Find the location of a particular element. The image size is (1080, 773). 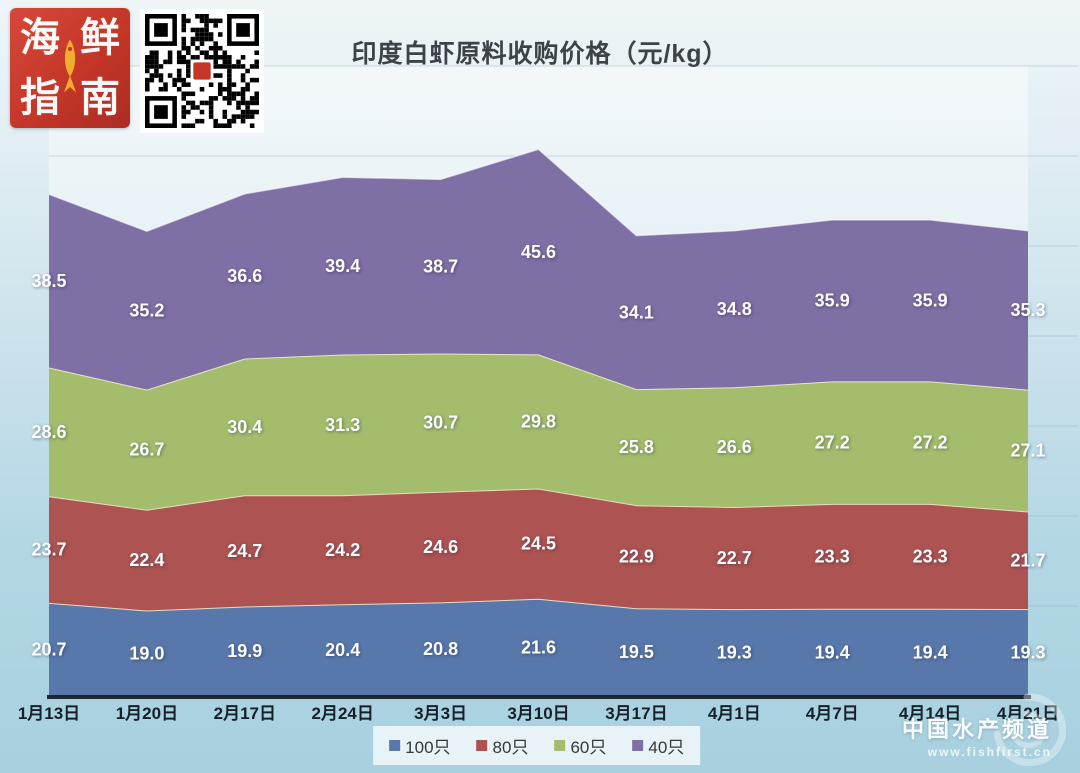

fish-icon is located at coordinates (70, 66).